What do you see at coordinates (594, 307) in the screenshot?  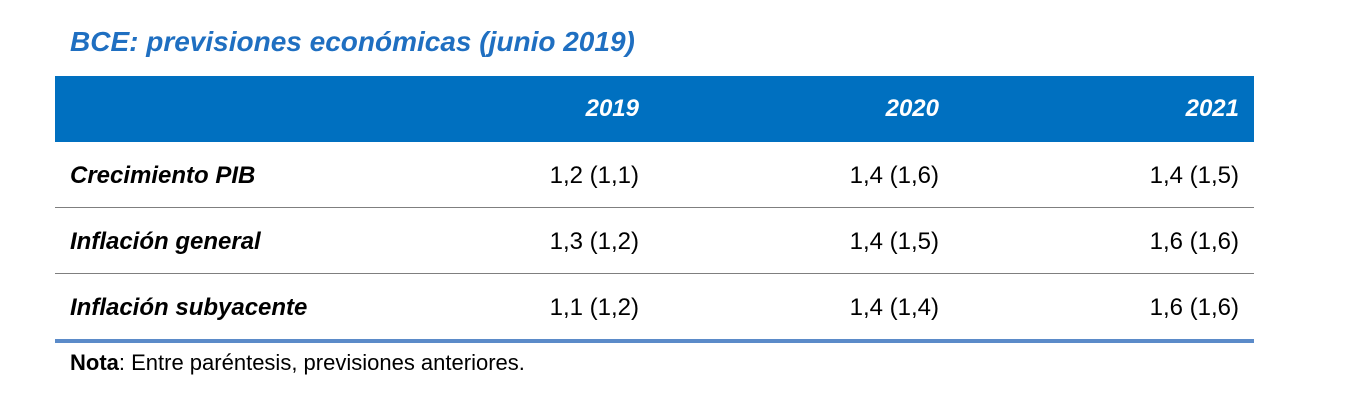 I see `table-cell: 1,1 (1,2)` at bounding box center [594, 307].